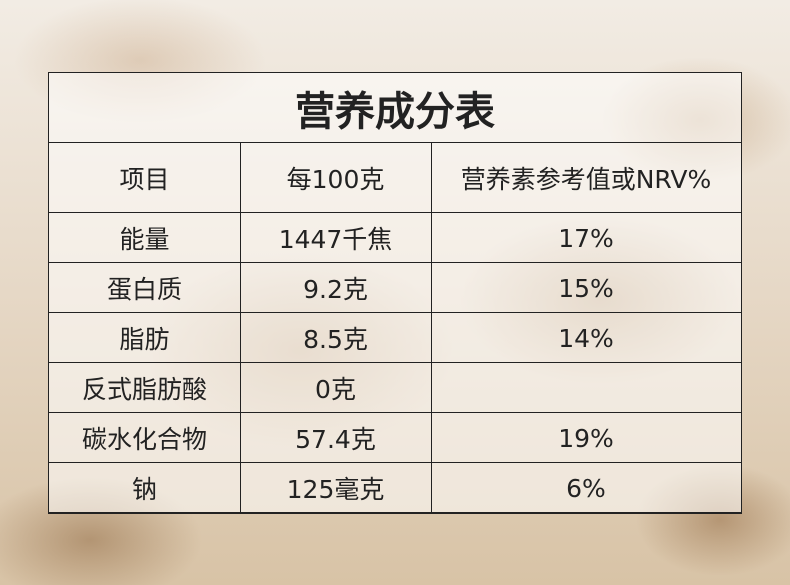  What do you see at coordinates (335, 239) in the screenshot?
I see `table-cell: 1447千焦` at bounding box center [335, 239].